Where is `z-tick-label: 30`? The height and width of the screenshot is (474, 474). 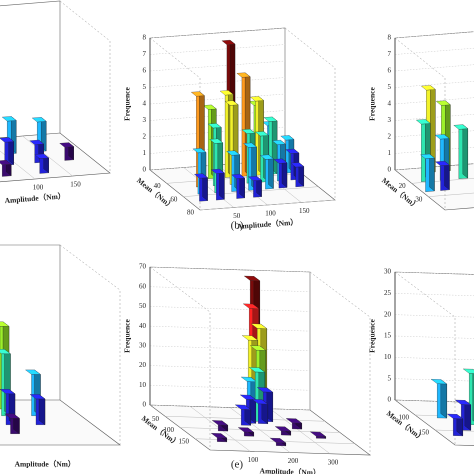 z-tick-label: 30 is located at coordinates (143, 345).